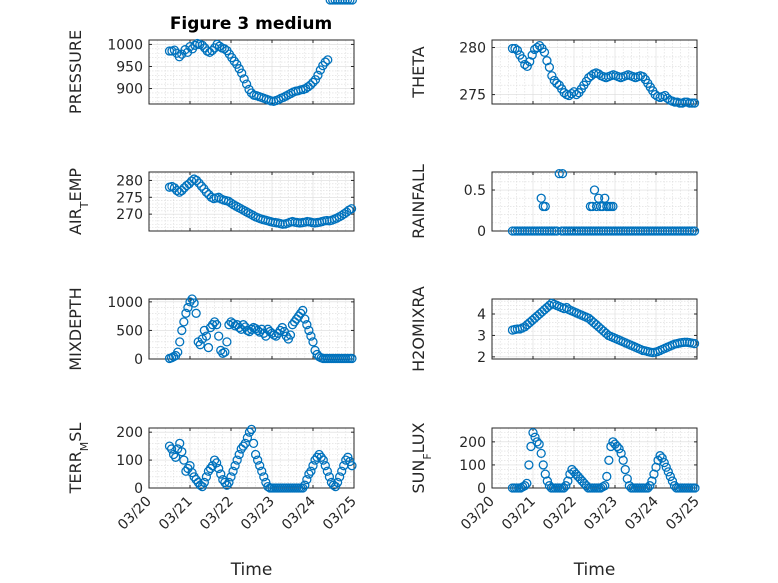 Image resolution: width=778 pixels, height=583 pixels. I want to click on x-tick-label: 03/23, so click(258, 514).